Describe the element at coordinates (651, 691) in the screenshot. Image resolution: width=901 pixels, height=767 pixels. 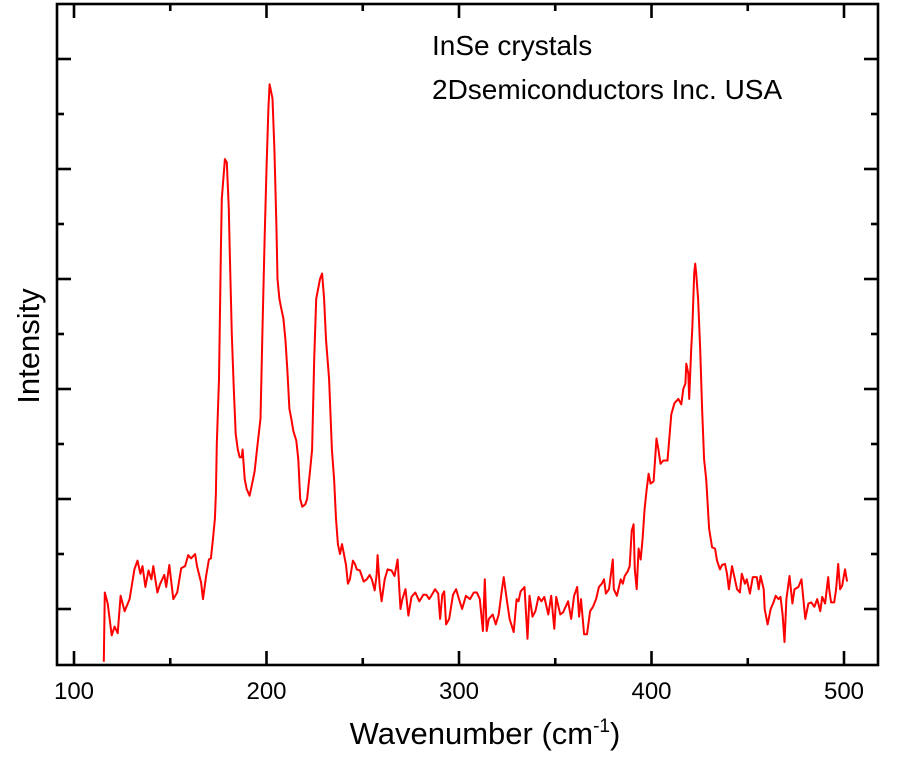
I see `x-tick-label: 400` at that location.